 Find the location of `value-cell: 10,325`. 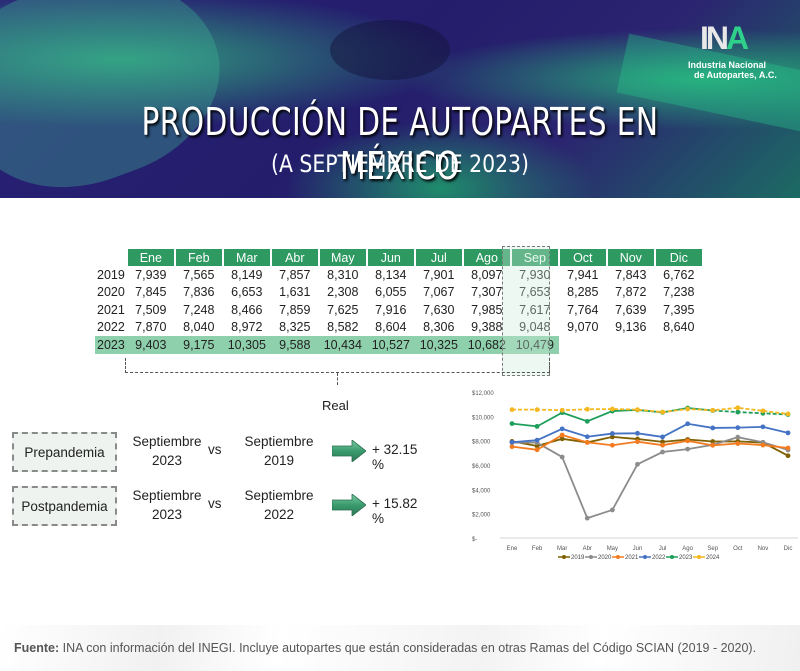

value-cell: 10,325 is located at coordinates (438, 345).